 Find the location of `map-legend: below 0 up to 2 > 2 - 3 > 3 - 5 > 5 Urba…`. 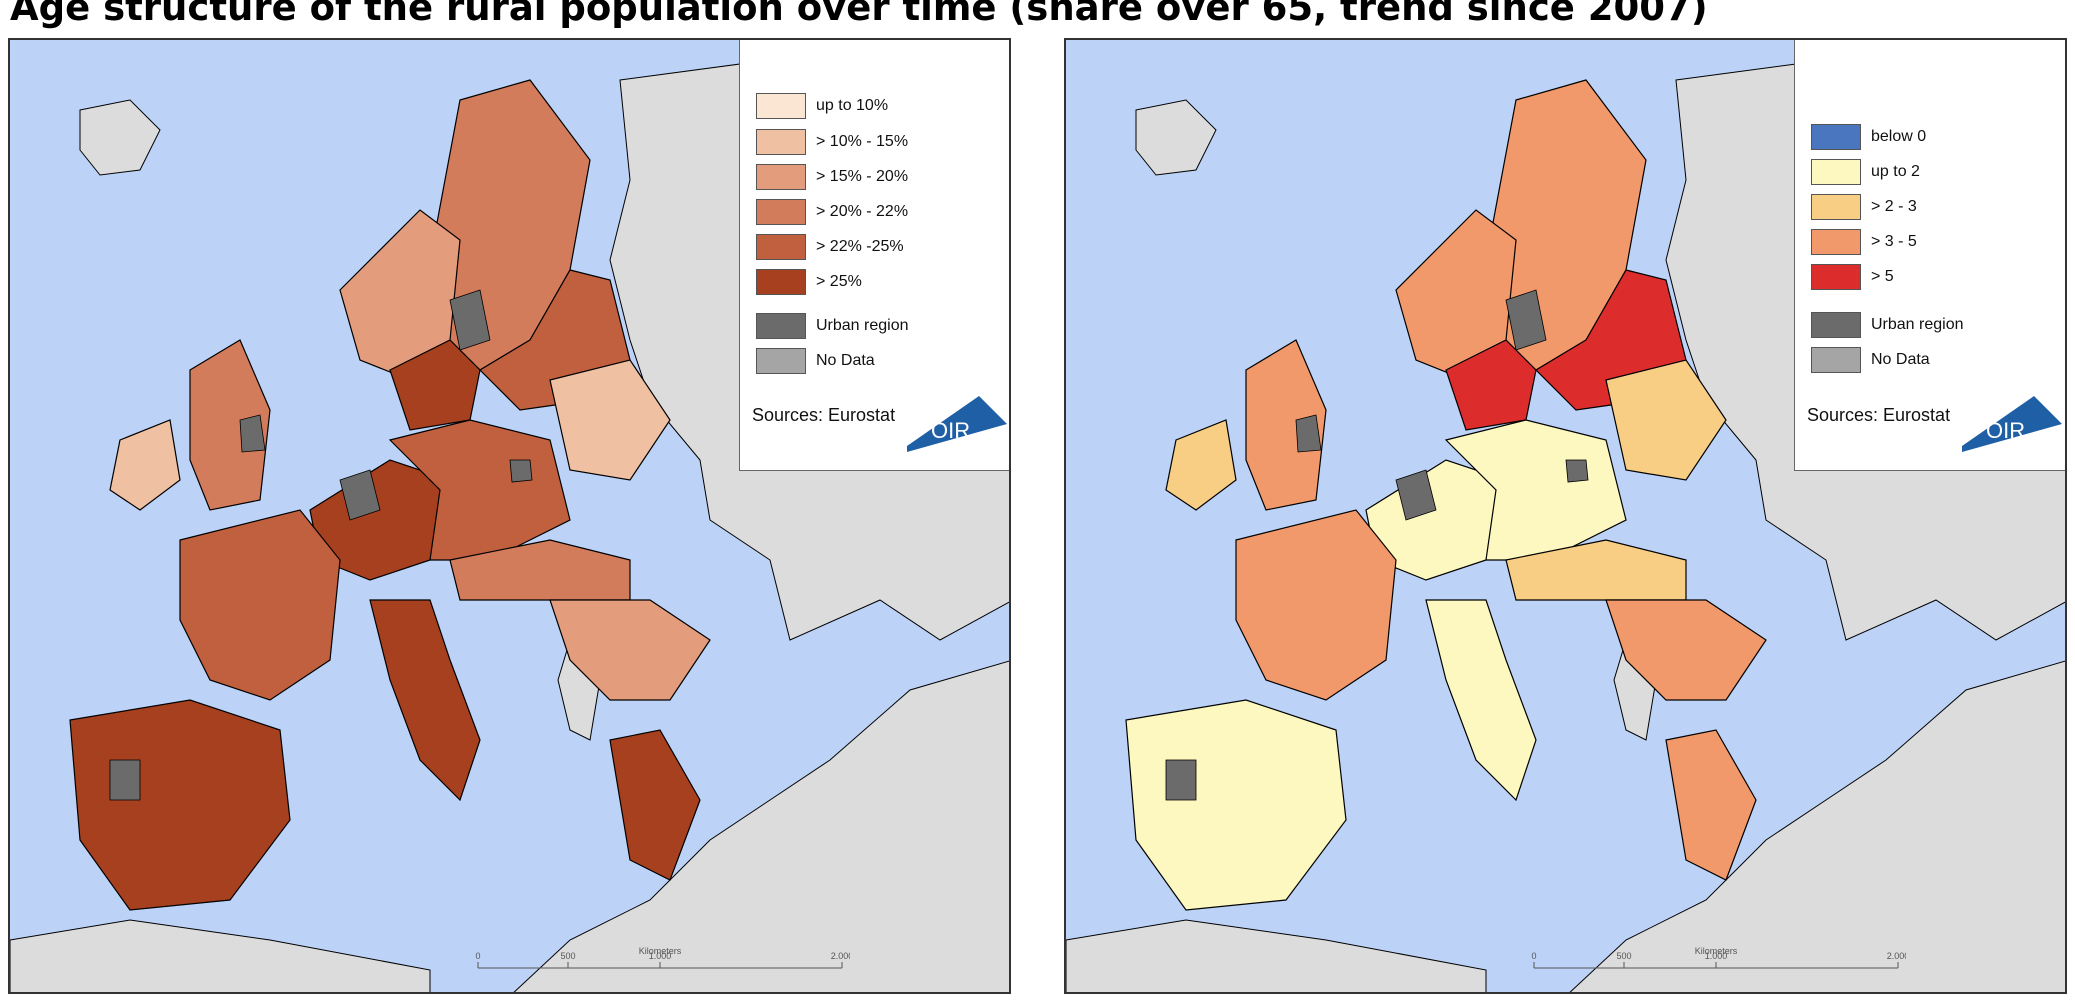

map-legend: below 0 up to 2 > 2 - 3 > 3 - 5 > 5 Urba… is located at coordinates (1929, 255).